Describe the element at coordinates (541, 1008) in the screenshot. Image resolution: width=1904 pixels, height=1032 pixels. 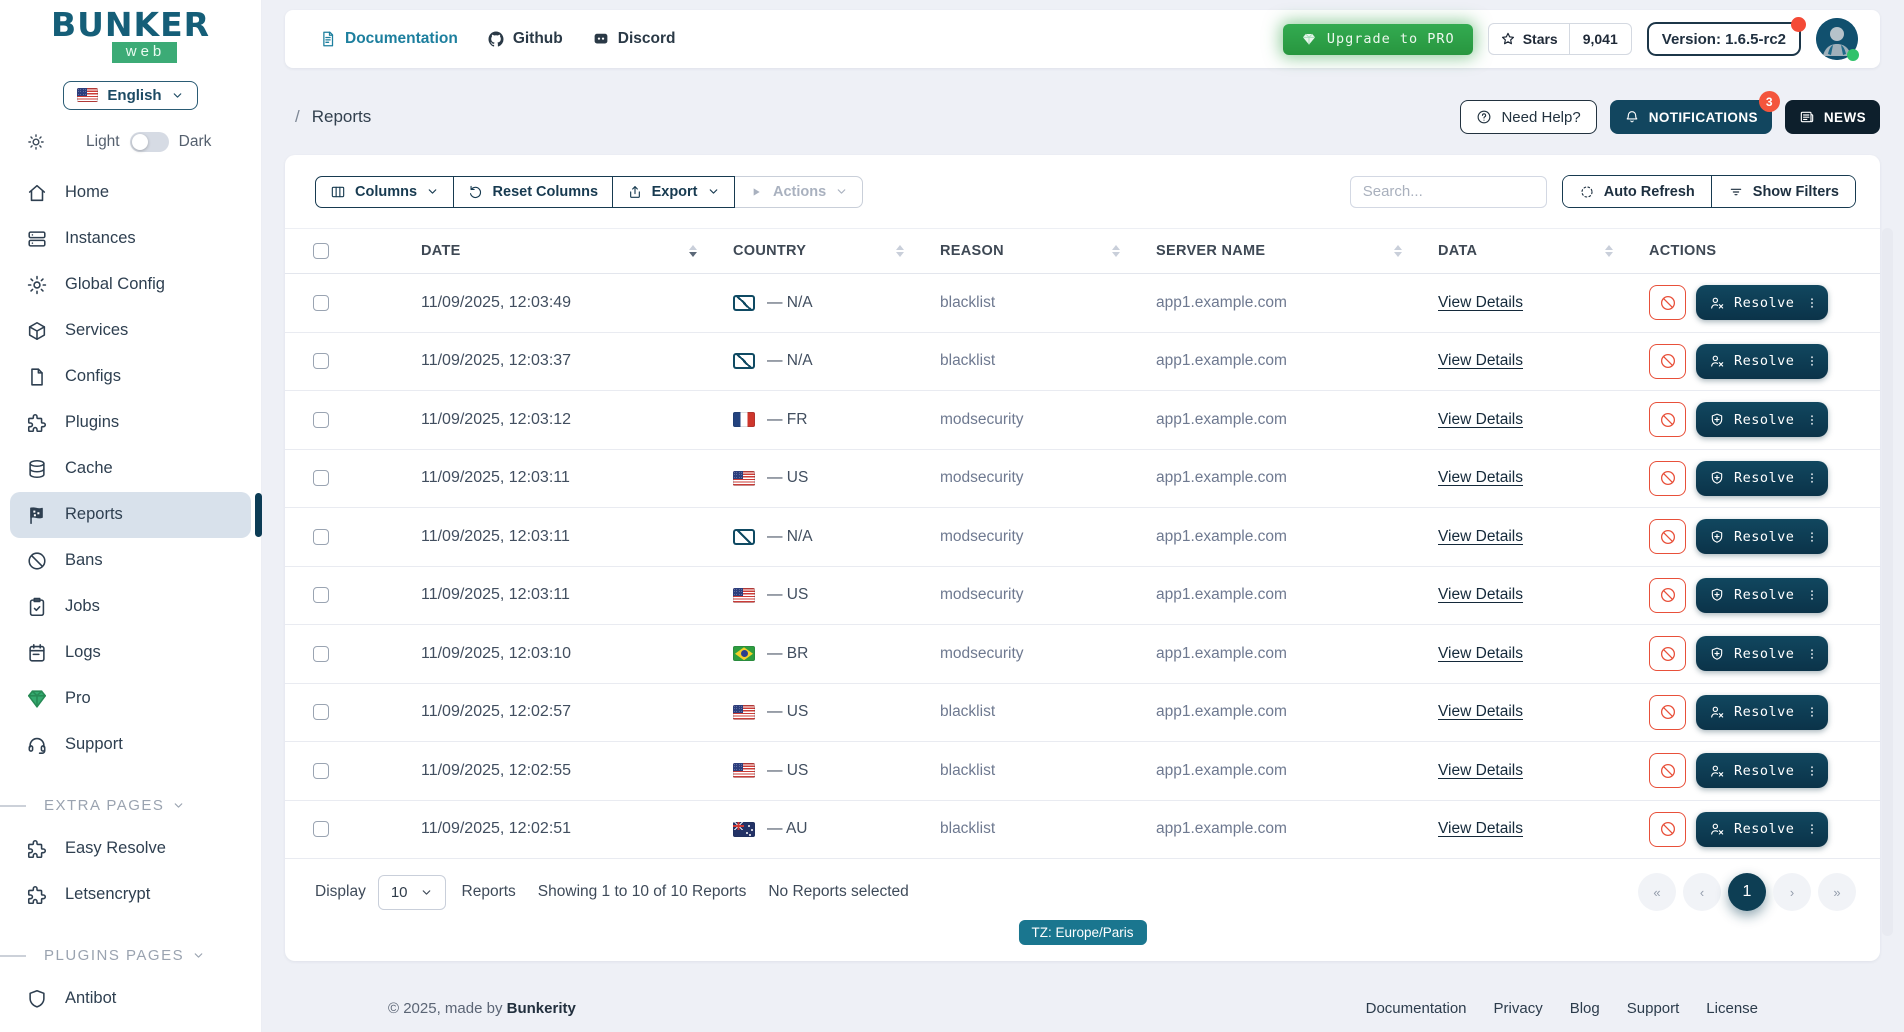
I see `brand-link: Bunkerity` at that location.